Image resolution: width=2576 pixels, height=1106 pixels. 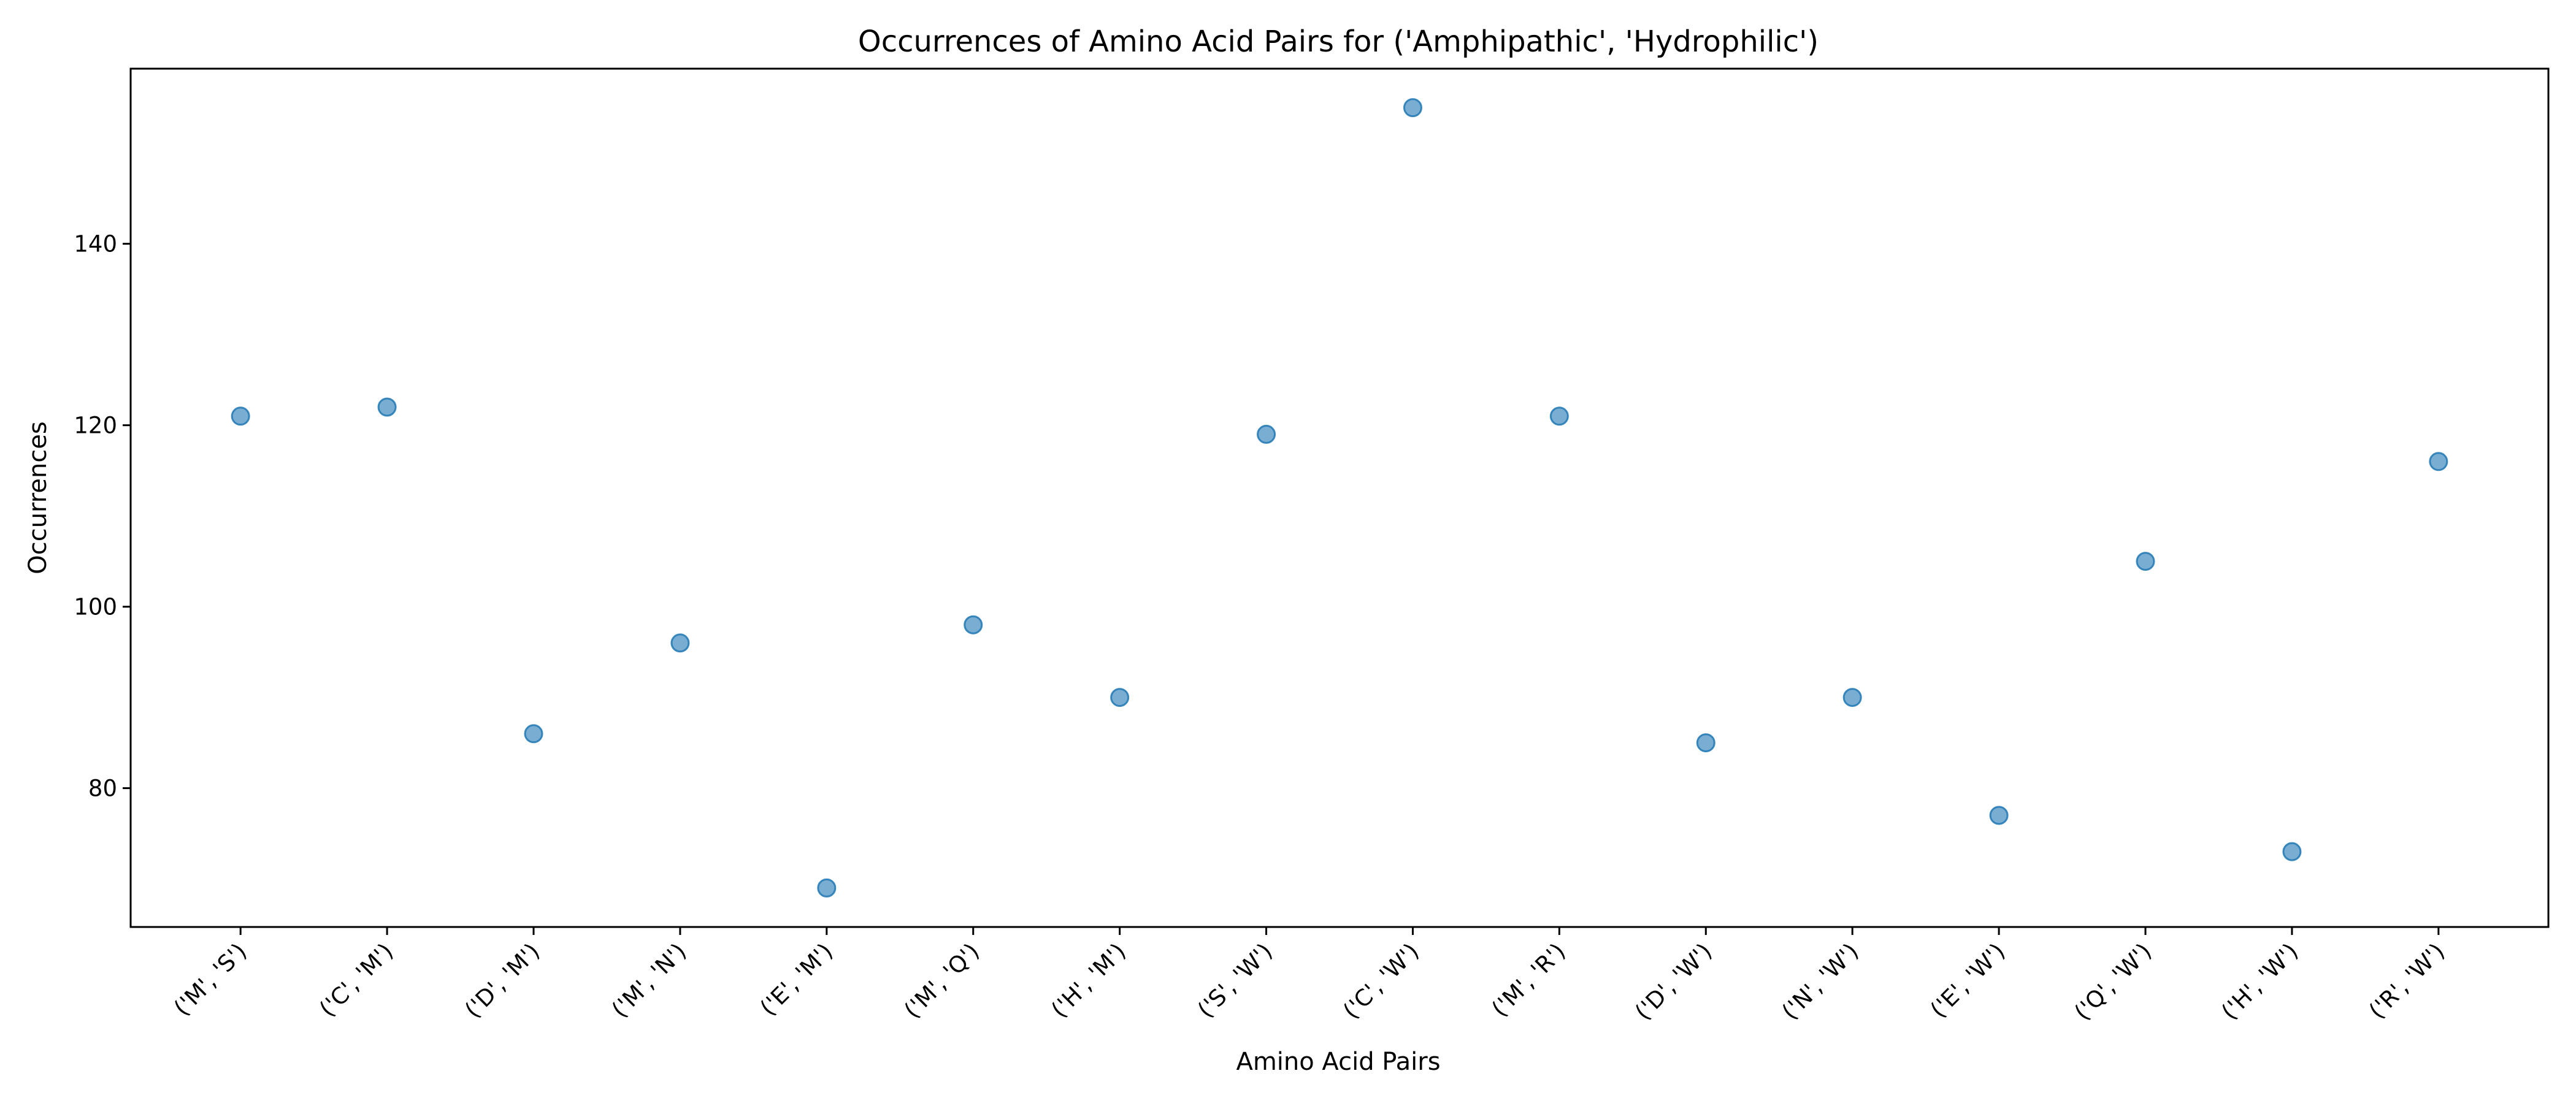 What do you see at coordinates (95, 607) in the screenshot?
I see `y-tick-label: 100` at bounding box center [95, 607].